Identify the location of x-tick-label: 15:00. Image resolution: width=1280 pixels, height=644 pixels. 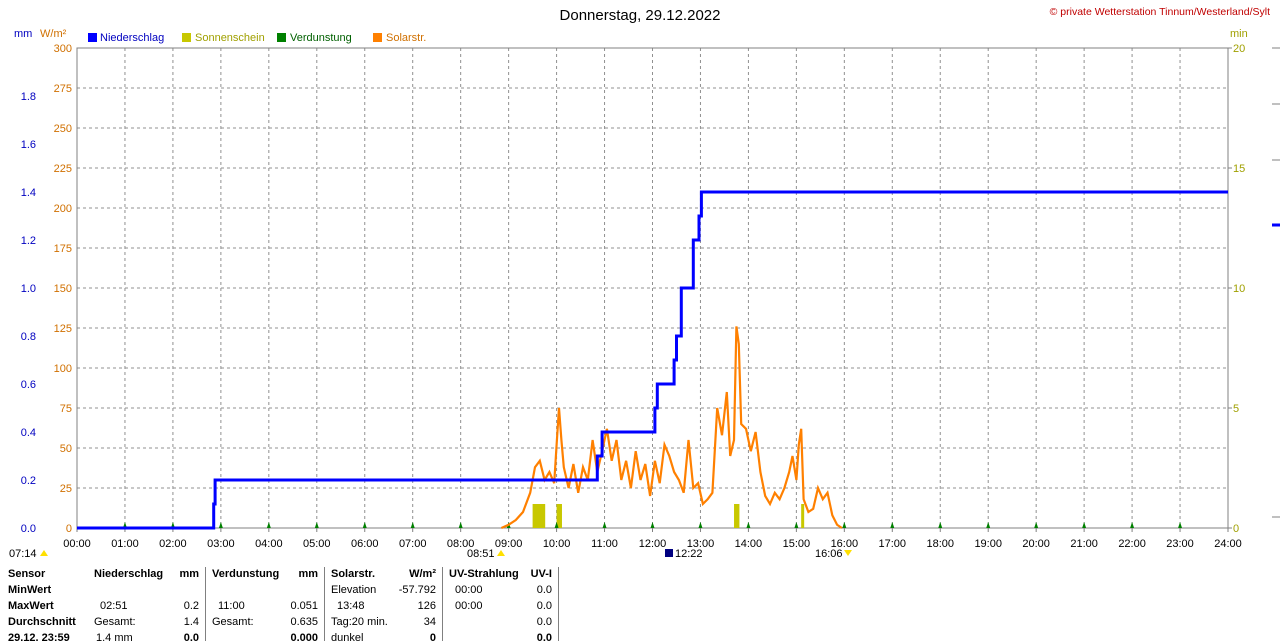
(797, 544).